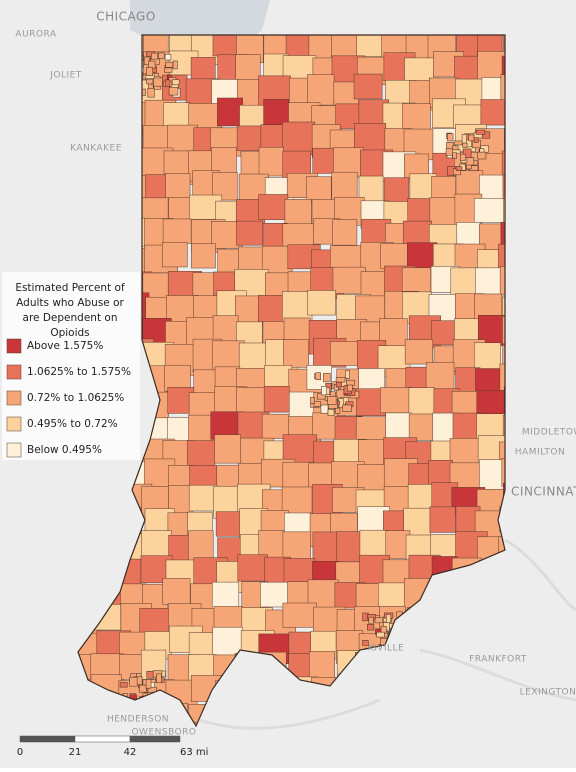 This screenshot has width=576, height=772. Describe the element at coordinates (126, 17) in the screenshot. I see `place-label: CHICAGO` at that location.